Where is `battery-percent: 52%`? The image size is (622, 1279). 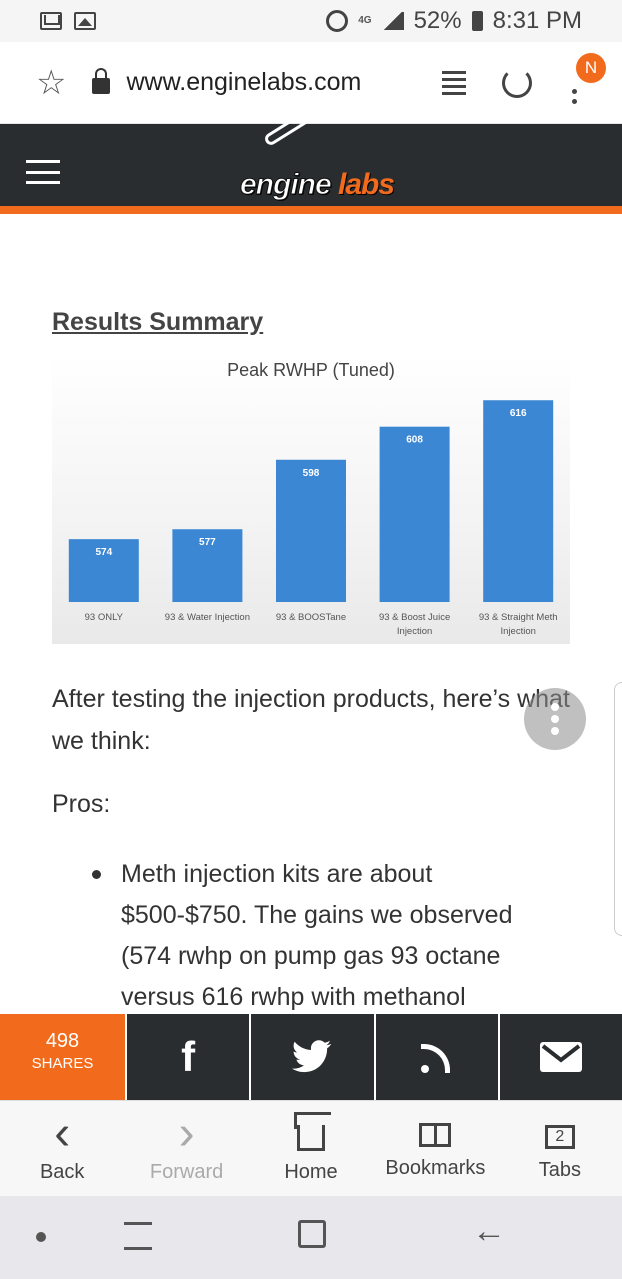 battery-percent: 52% is located at coordinates (437, 20).